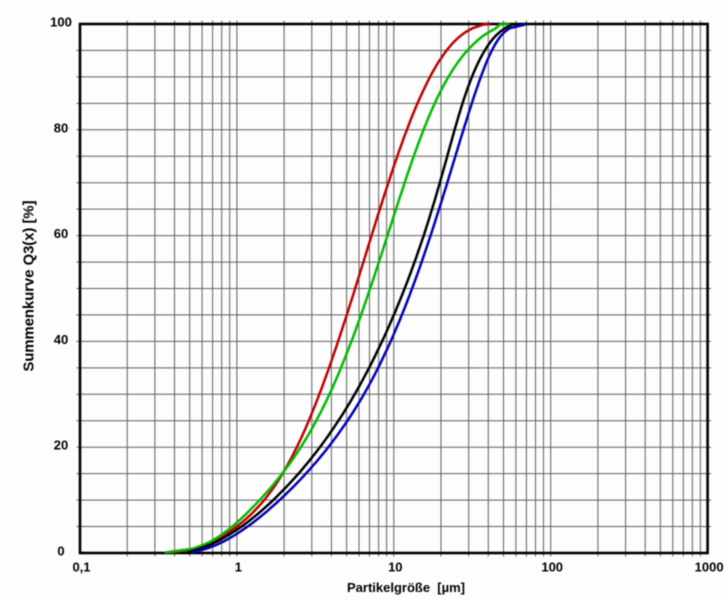 Image resolution: width=728 pixels, height=600 pixels. I want to click on svg-text: 80, so click(61, 127).